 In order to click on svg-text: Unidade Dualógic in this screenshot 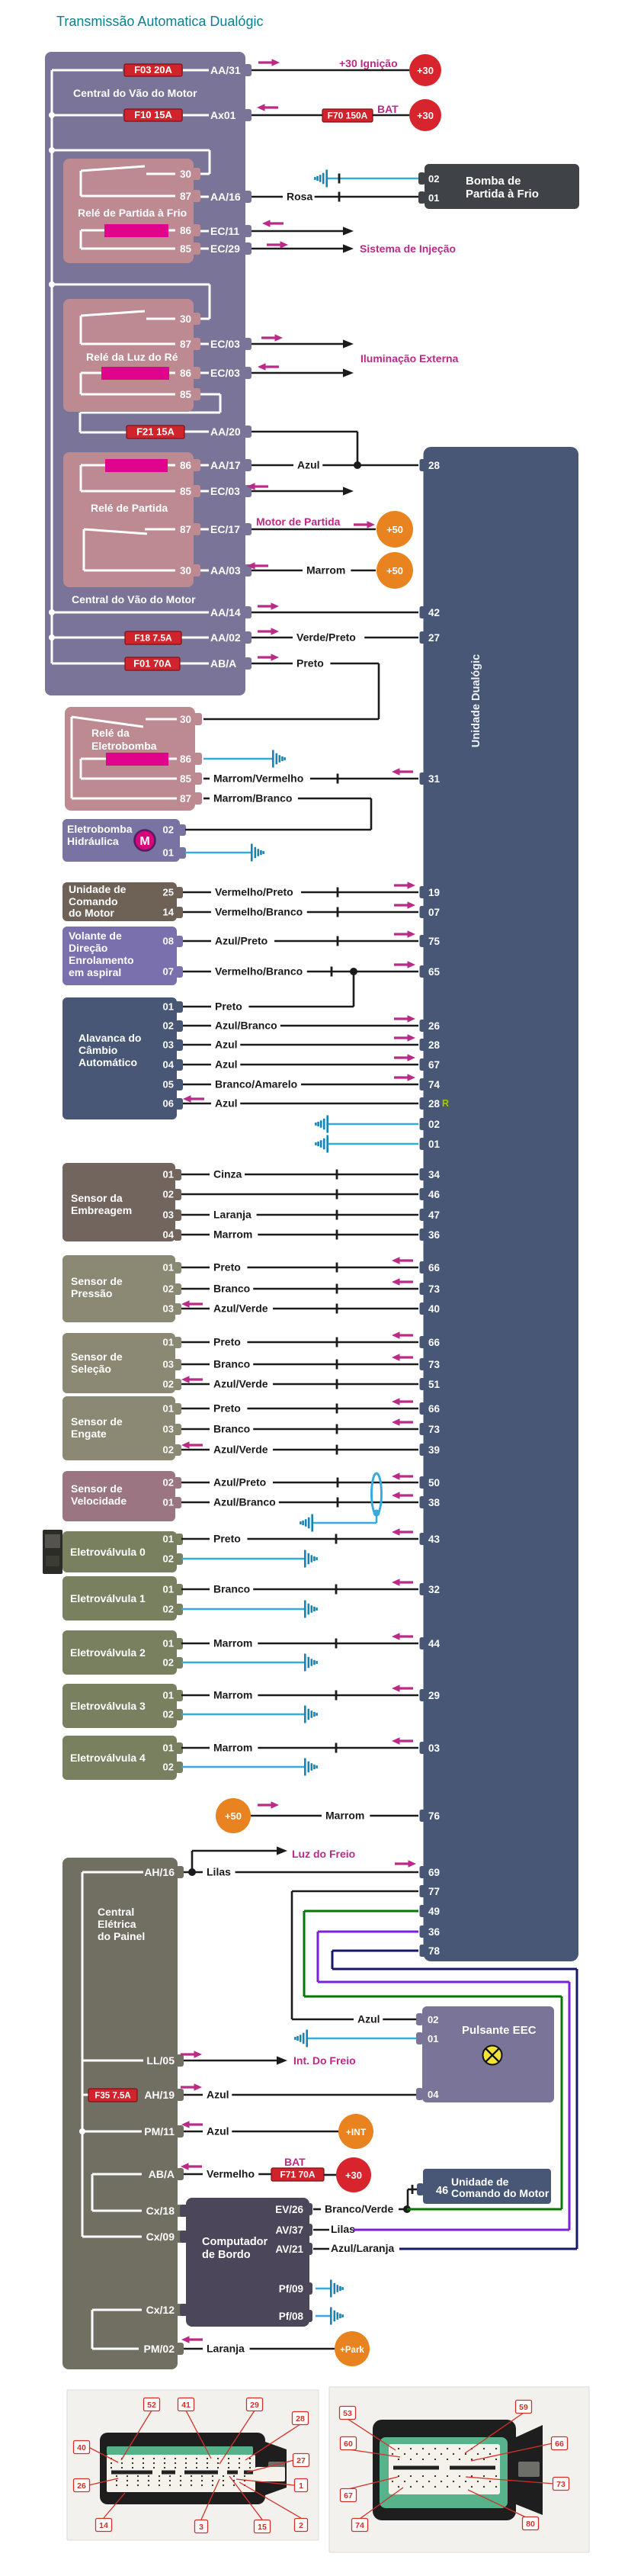, I will do `click(476, 700)`.